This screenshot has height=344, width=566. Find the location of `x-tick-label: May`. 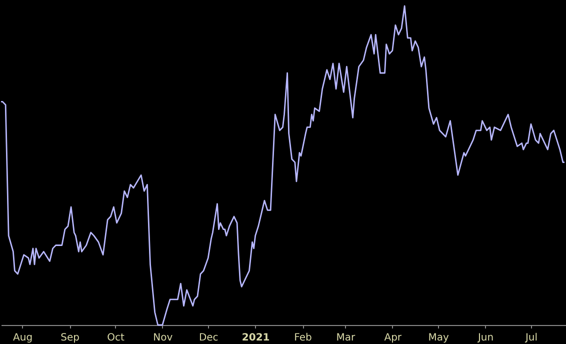

x-tick-label: May is located at coordinates (438, 338).